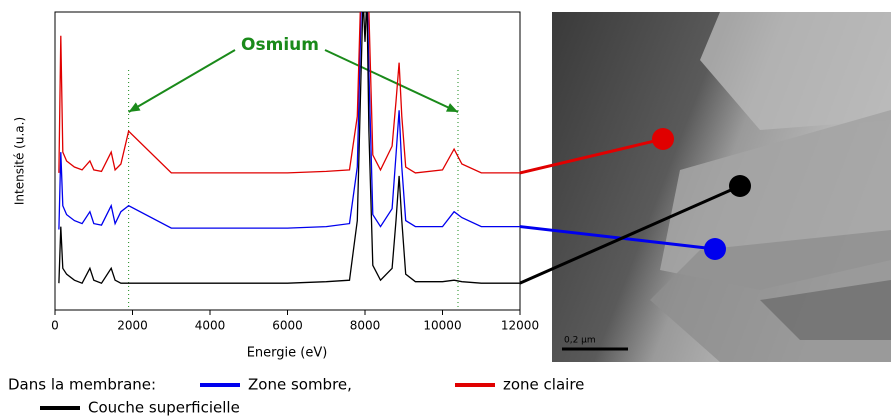 This screenshot has width=891, height=420. I want to click on x-tick-label: 10000, so click(442, 326).